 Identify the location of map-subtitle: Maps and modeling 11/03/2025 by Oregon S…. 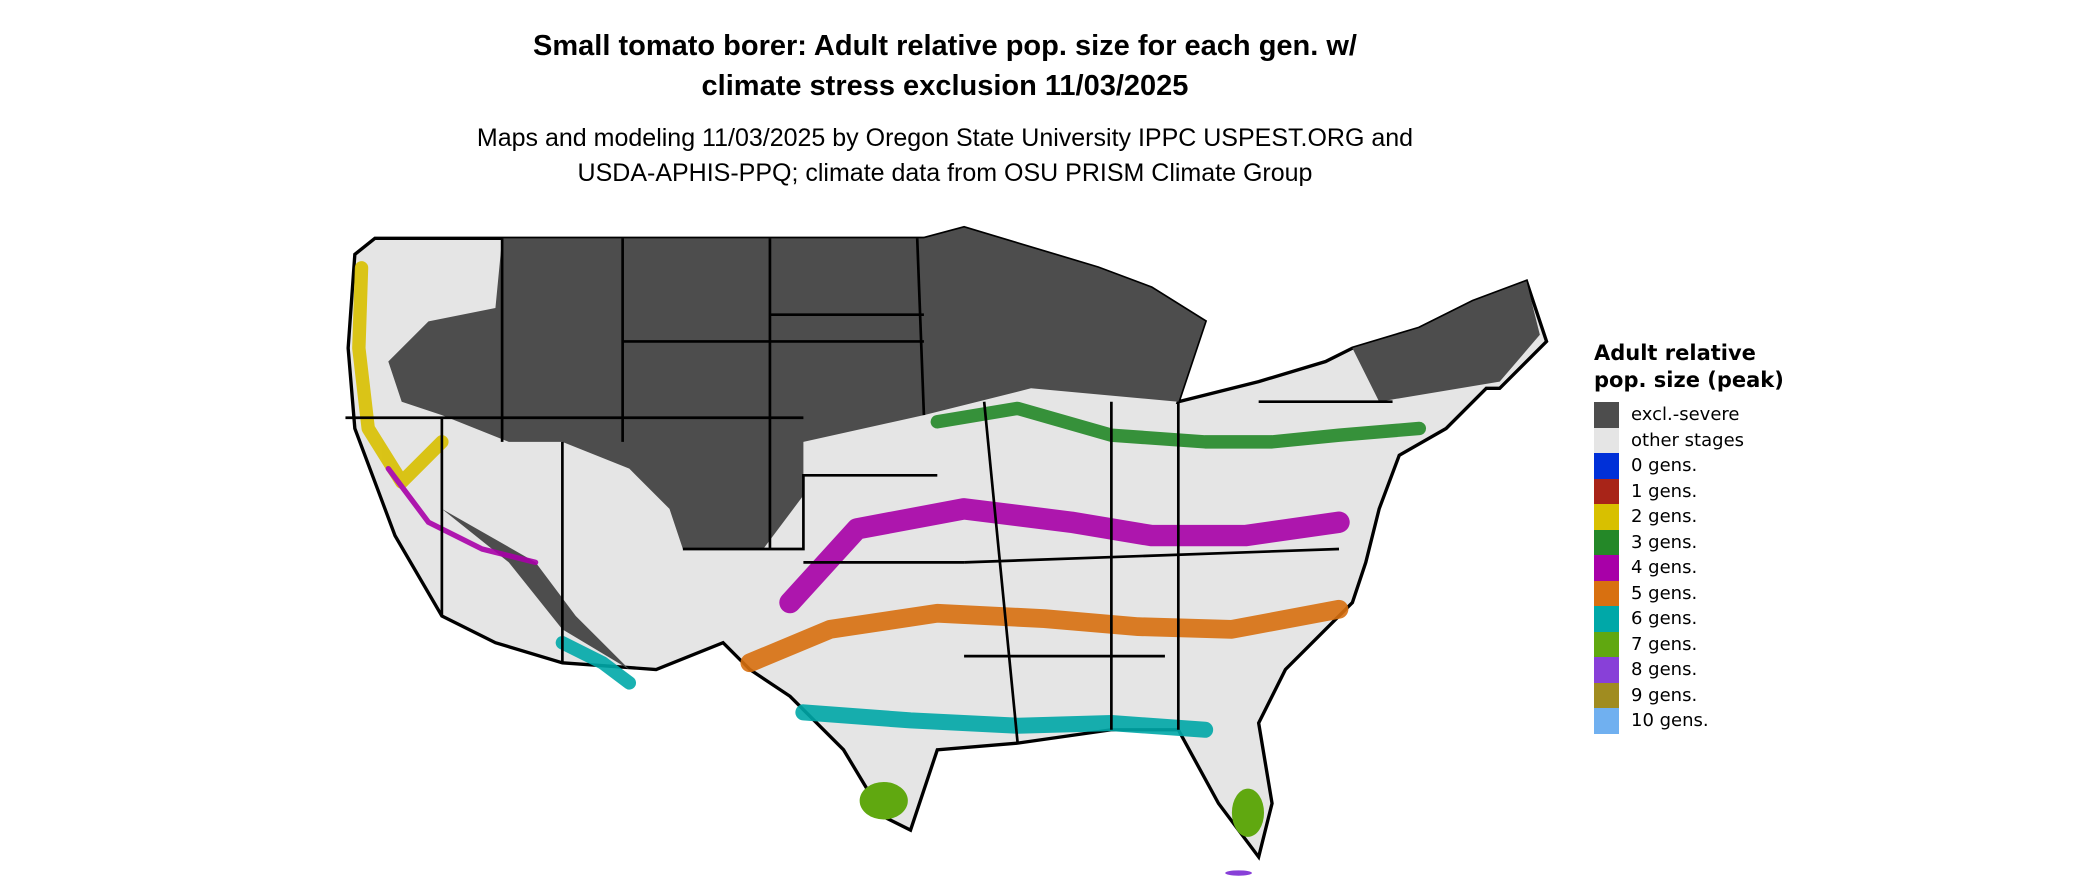
(945, 156).